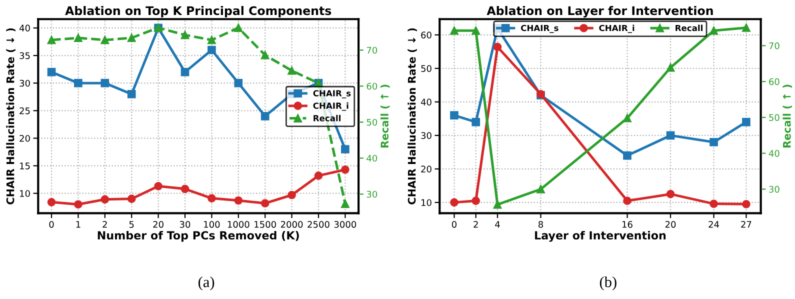 This screenshot has height=299, width=795. I want to click on y-tick-label: 25, so click(25, 110).